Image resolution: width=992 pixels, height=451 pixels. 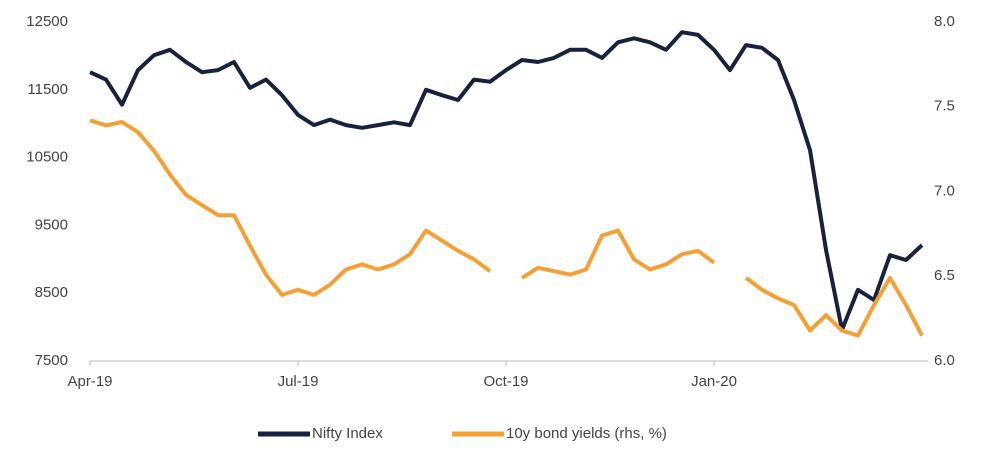 I want to click on y-tick-label: 10500, so click(x=47, y=157).